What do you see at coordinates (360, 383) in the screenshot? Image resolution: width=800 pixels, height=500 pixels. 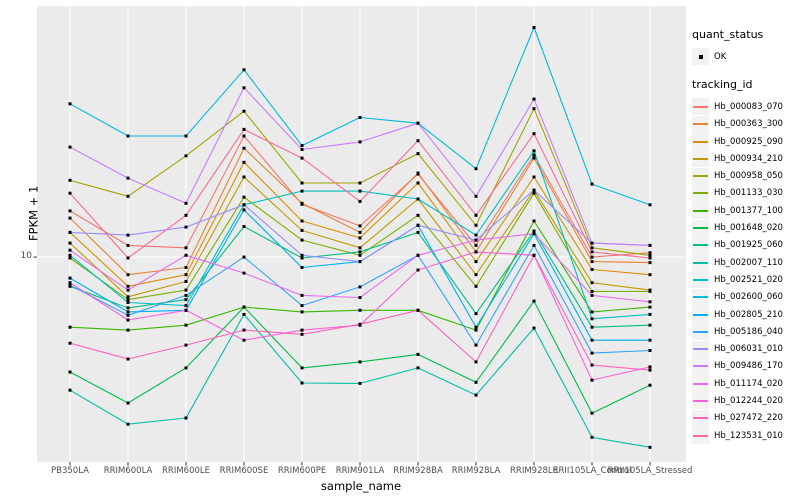 I see `point-Hb_002007_110-RRIM901LA` at bounding box center [360, 383].